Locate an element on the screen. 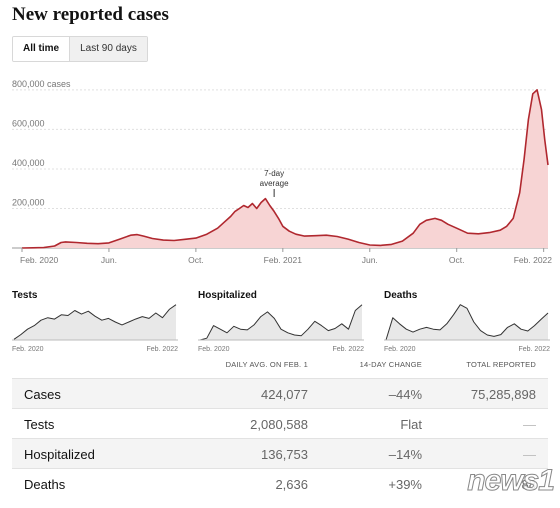 This screenshot has height=508, width=560. hospitalized-mini-chart: Feb. 2020 Feb. 2022 is located at coordinates (281, 328).